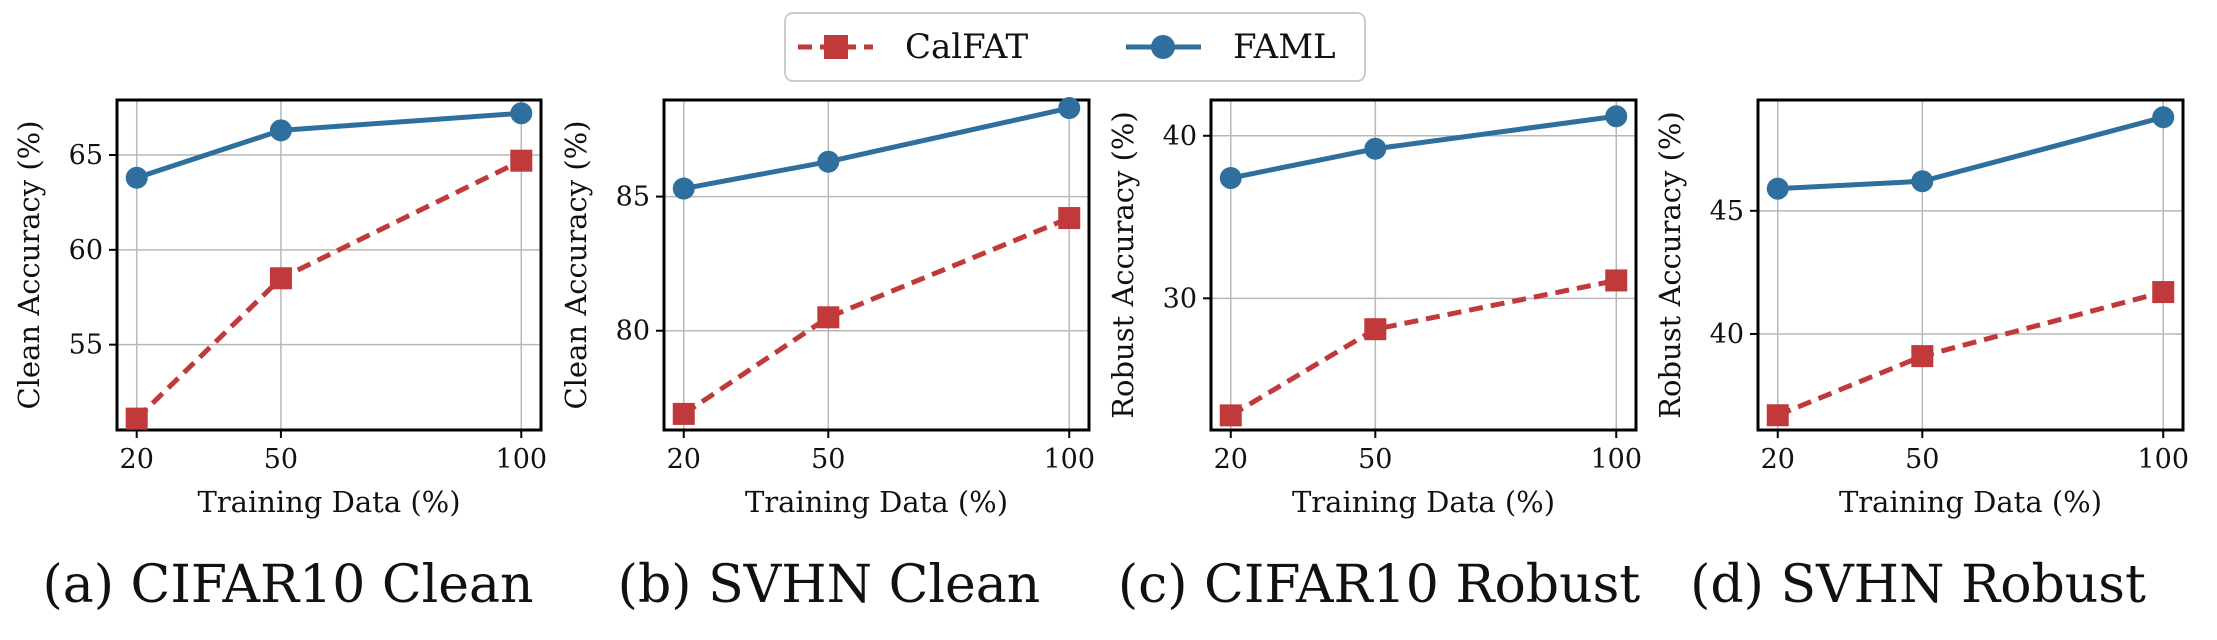 The width and height of the screenshot is (2217, 640). What do you see at coordinates (86, 155) in the screenshot?
I see `y-tick-label: 65` at bounding box center [86, 155].